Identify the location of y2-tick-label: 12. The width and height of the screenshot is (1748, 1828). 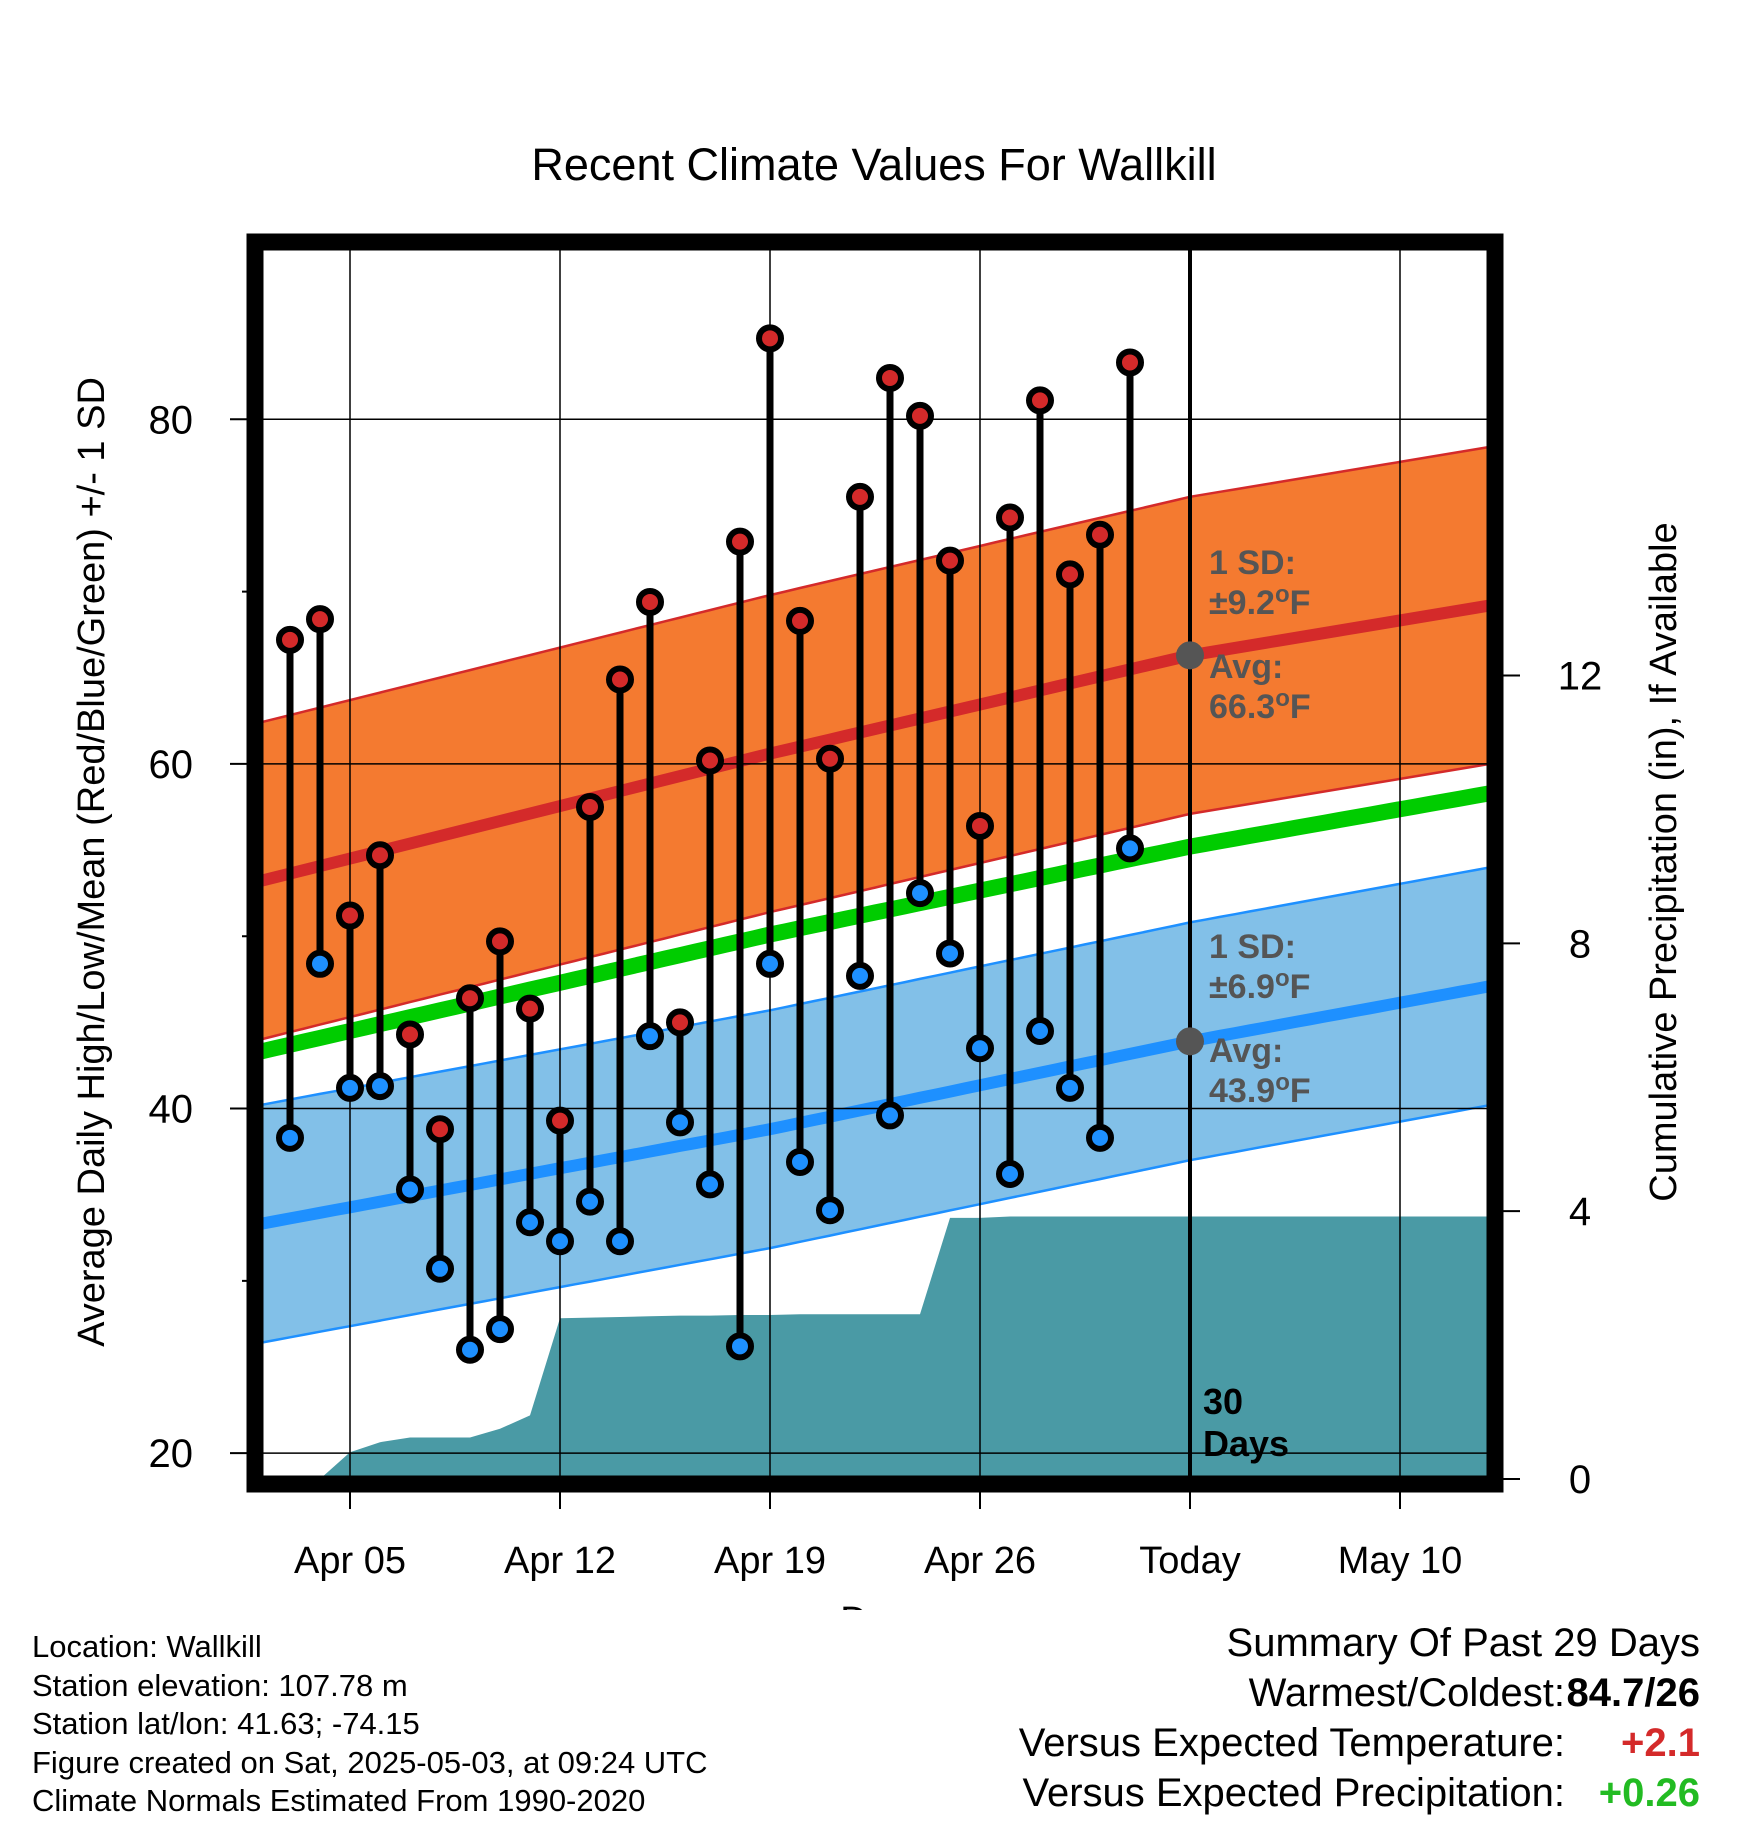
(1580, 677).